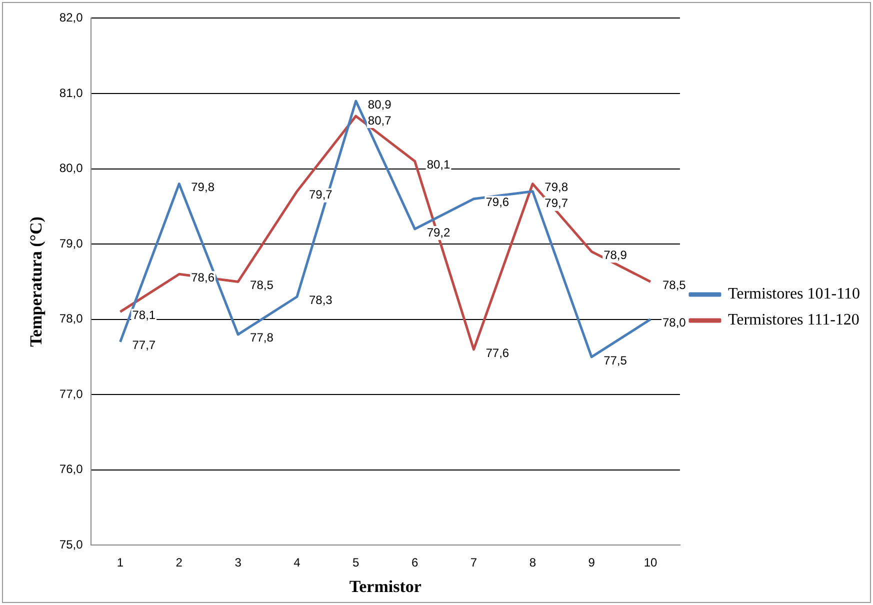 This screenshot has height=605, width=873. I want to click on data-label: 78,1, so click(144, 315).